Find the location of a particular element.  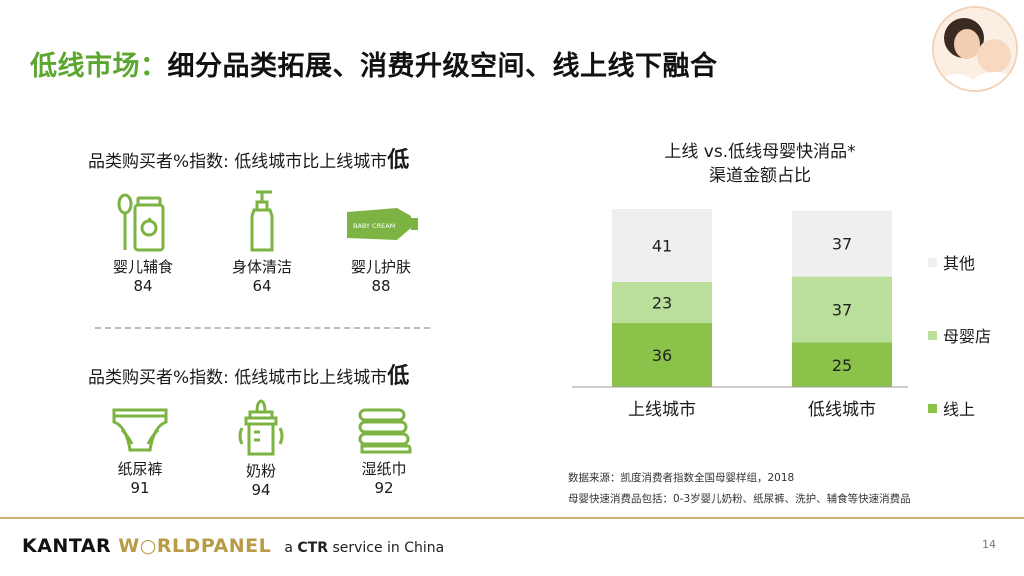

category-item-body-wash: 身体清洁 64 is located at coordinates (262, 242).